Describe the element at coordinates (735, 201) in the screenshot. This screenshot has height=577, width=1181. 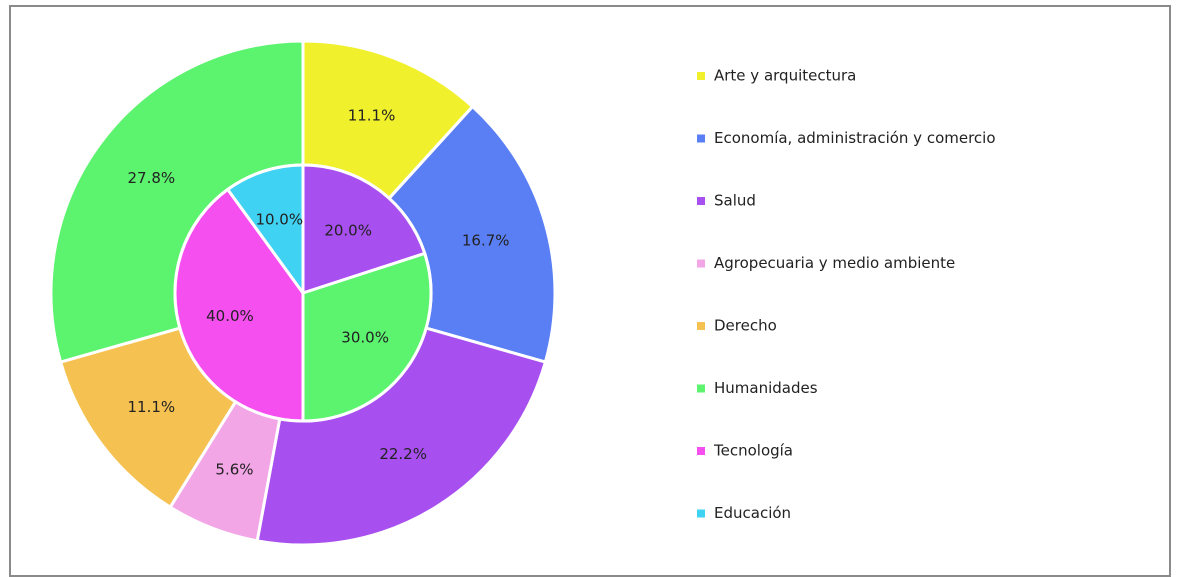
I see `legend-label: Salud` at that location.